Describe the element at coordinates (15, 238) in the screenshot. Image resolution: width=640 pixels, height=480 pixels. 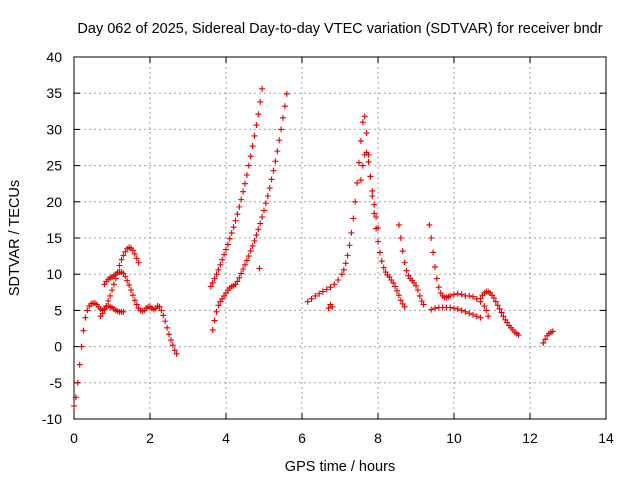
I see `y-axis-label: SDTVAR / TECUs` at that location.